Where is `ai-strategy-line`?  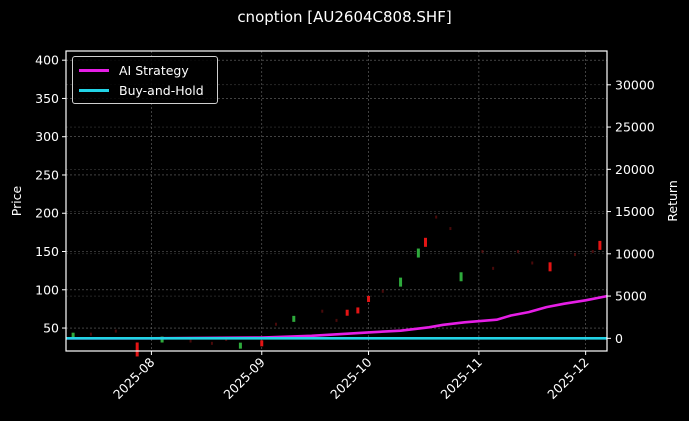
ai-strategy-line is located at coordinates (337, 317).